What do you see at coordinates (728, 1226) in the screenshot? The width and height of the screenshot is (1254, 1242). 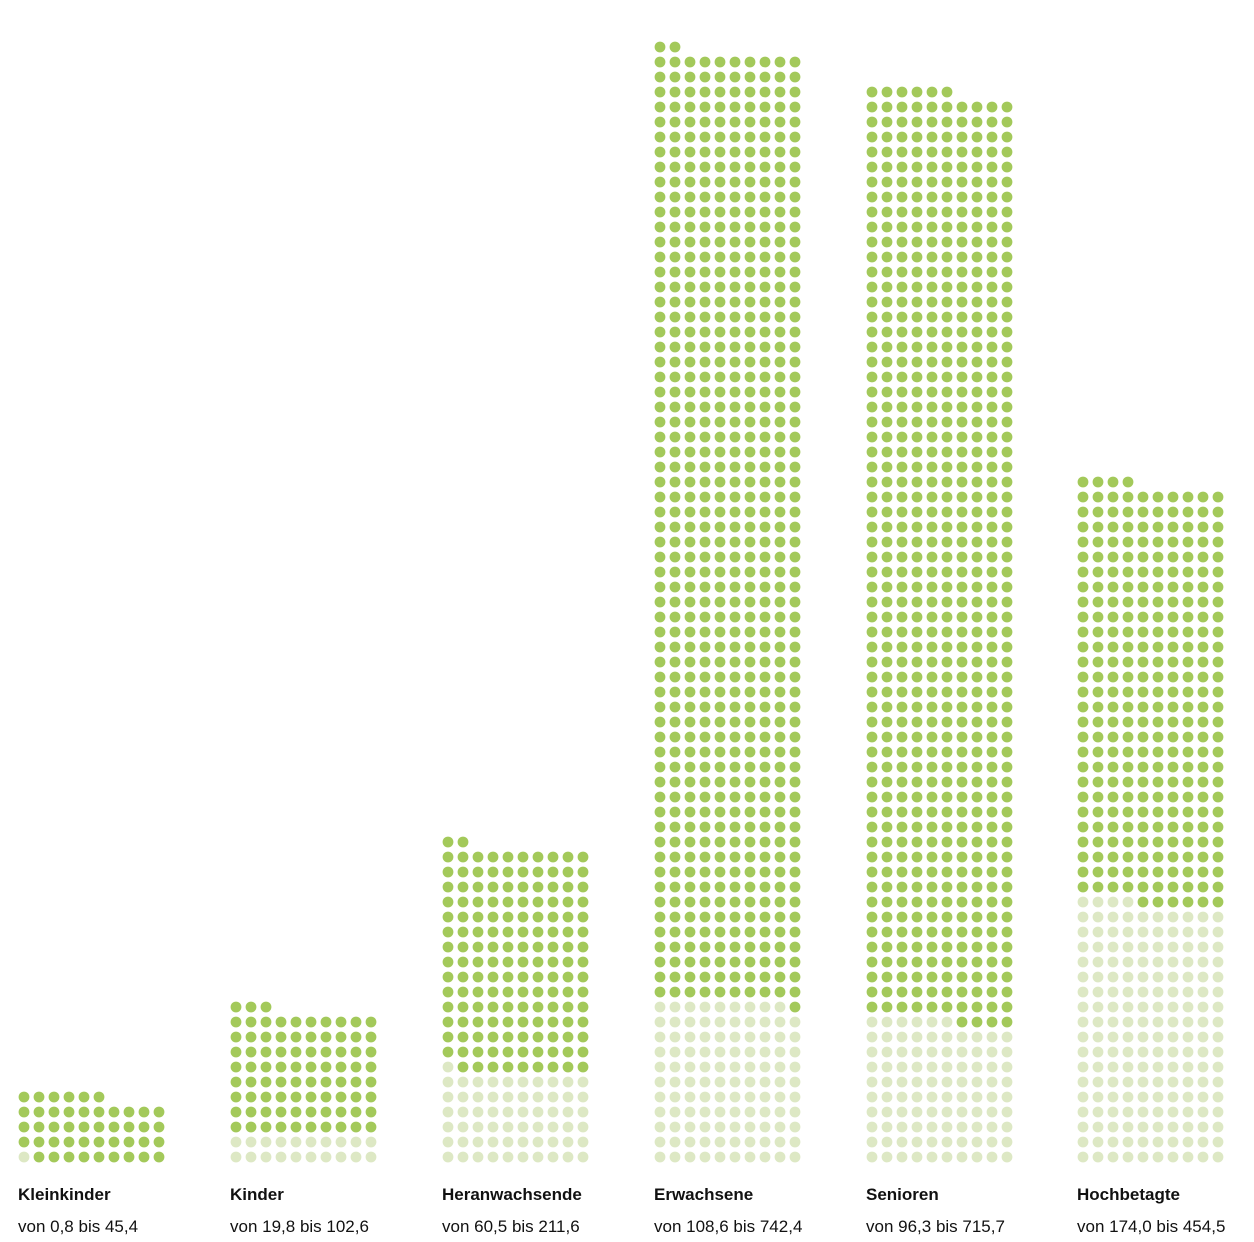 I see `category-range-label: von 108,6 bis 742,4` at bounding box center [728, 1226].